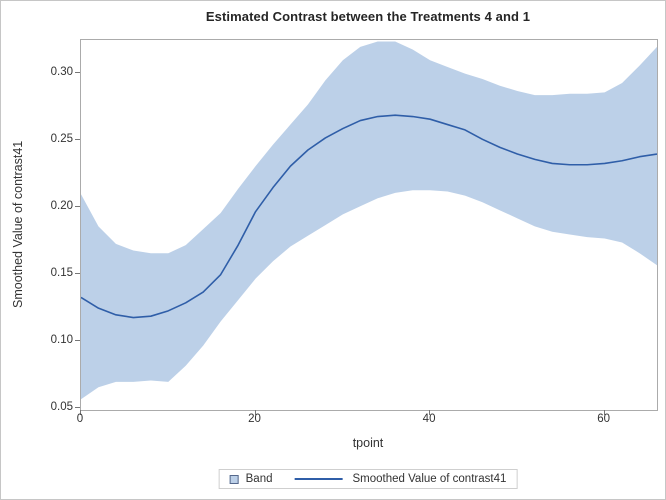 The height and width of the screenshot is (500, 666). Describe the element at coordinates (429, 419) in the screenshot. I see `x-tick-label: 40` at that location.